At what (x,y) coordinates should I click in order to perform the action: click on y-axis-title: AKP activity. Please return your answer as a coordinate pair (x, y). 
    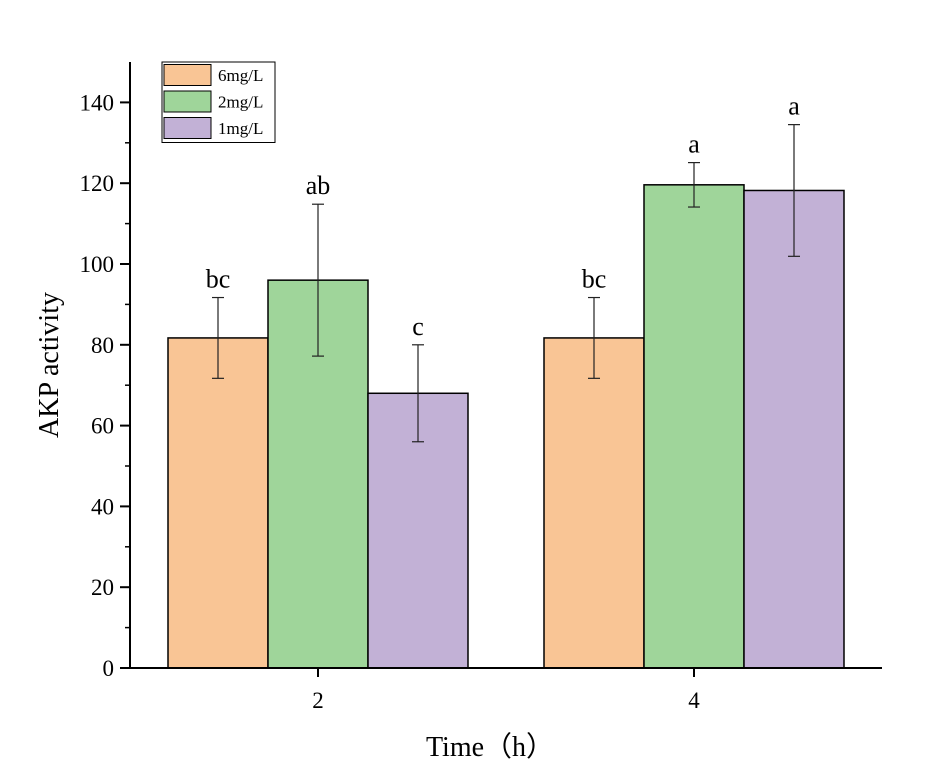
    Looking at the image, I should click on (49, 365).